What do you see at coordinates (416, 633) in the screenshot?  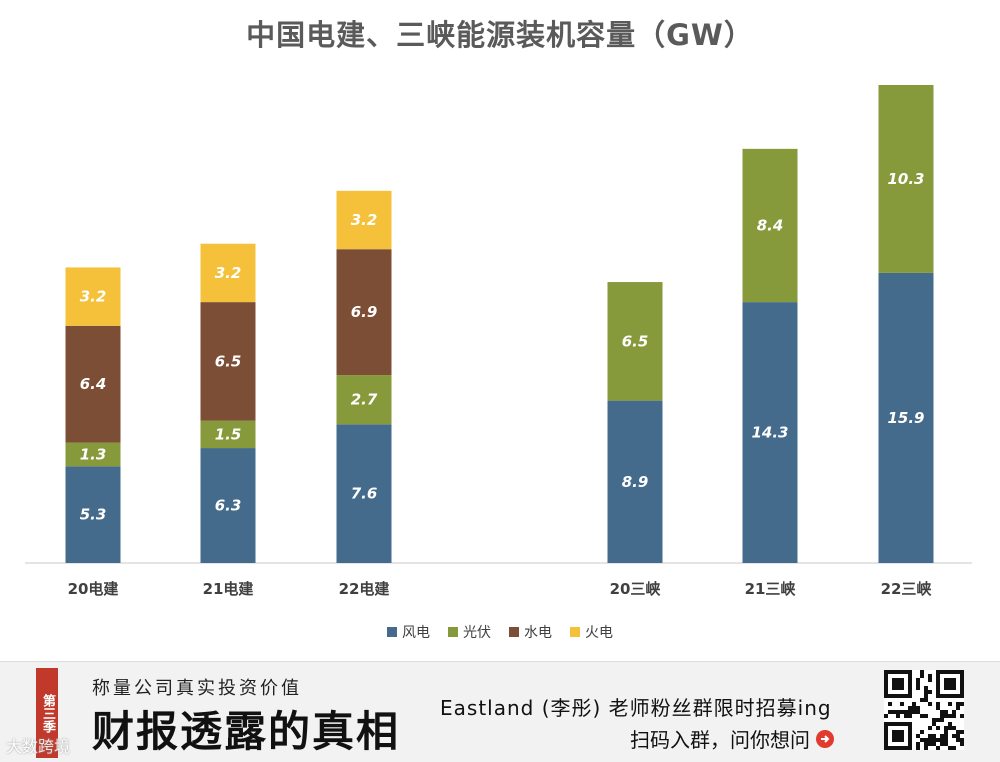 I see `legend-label: 风电` at bounding box center [416, 633].